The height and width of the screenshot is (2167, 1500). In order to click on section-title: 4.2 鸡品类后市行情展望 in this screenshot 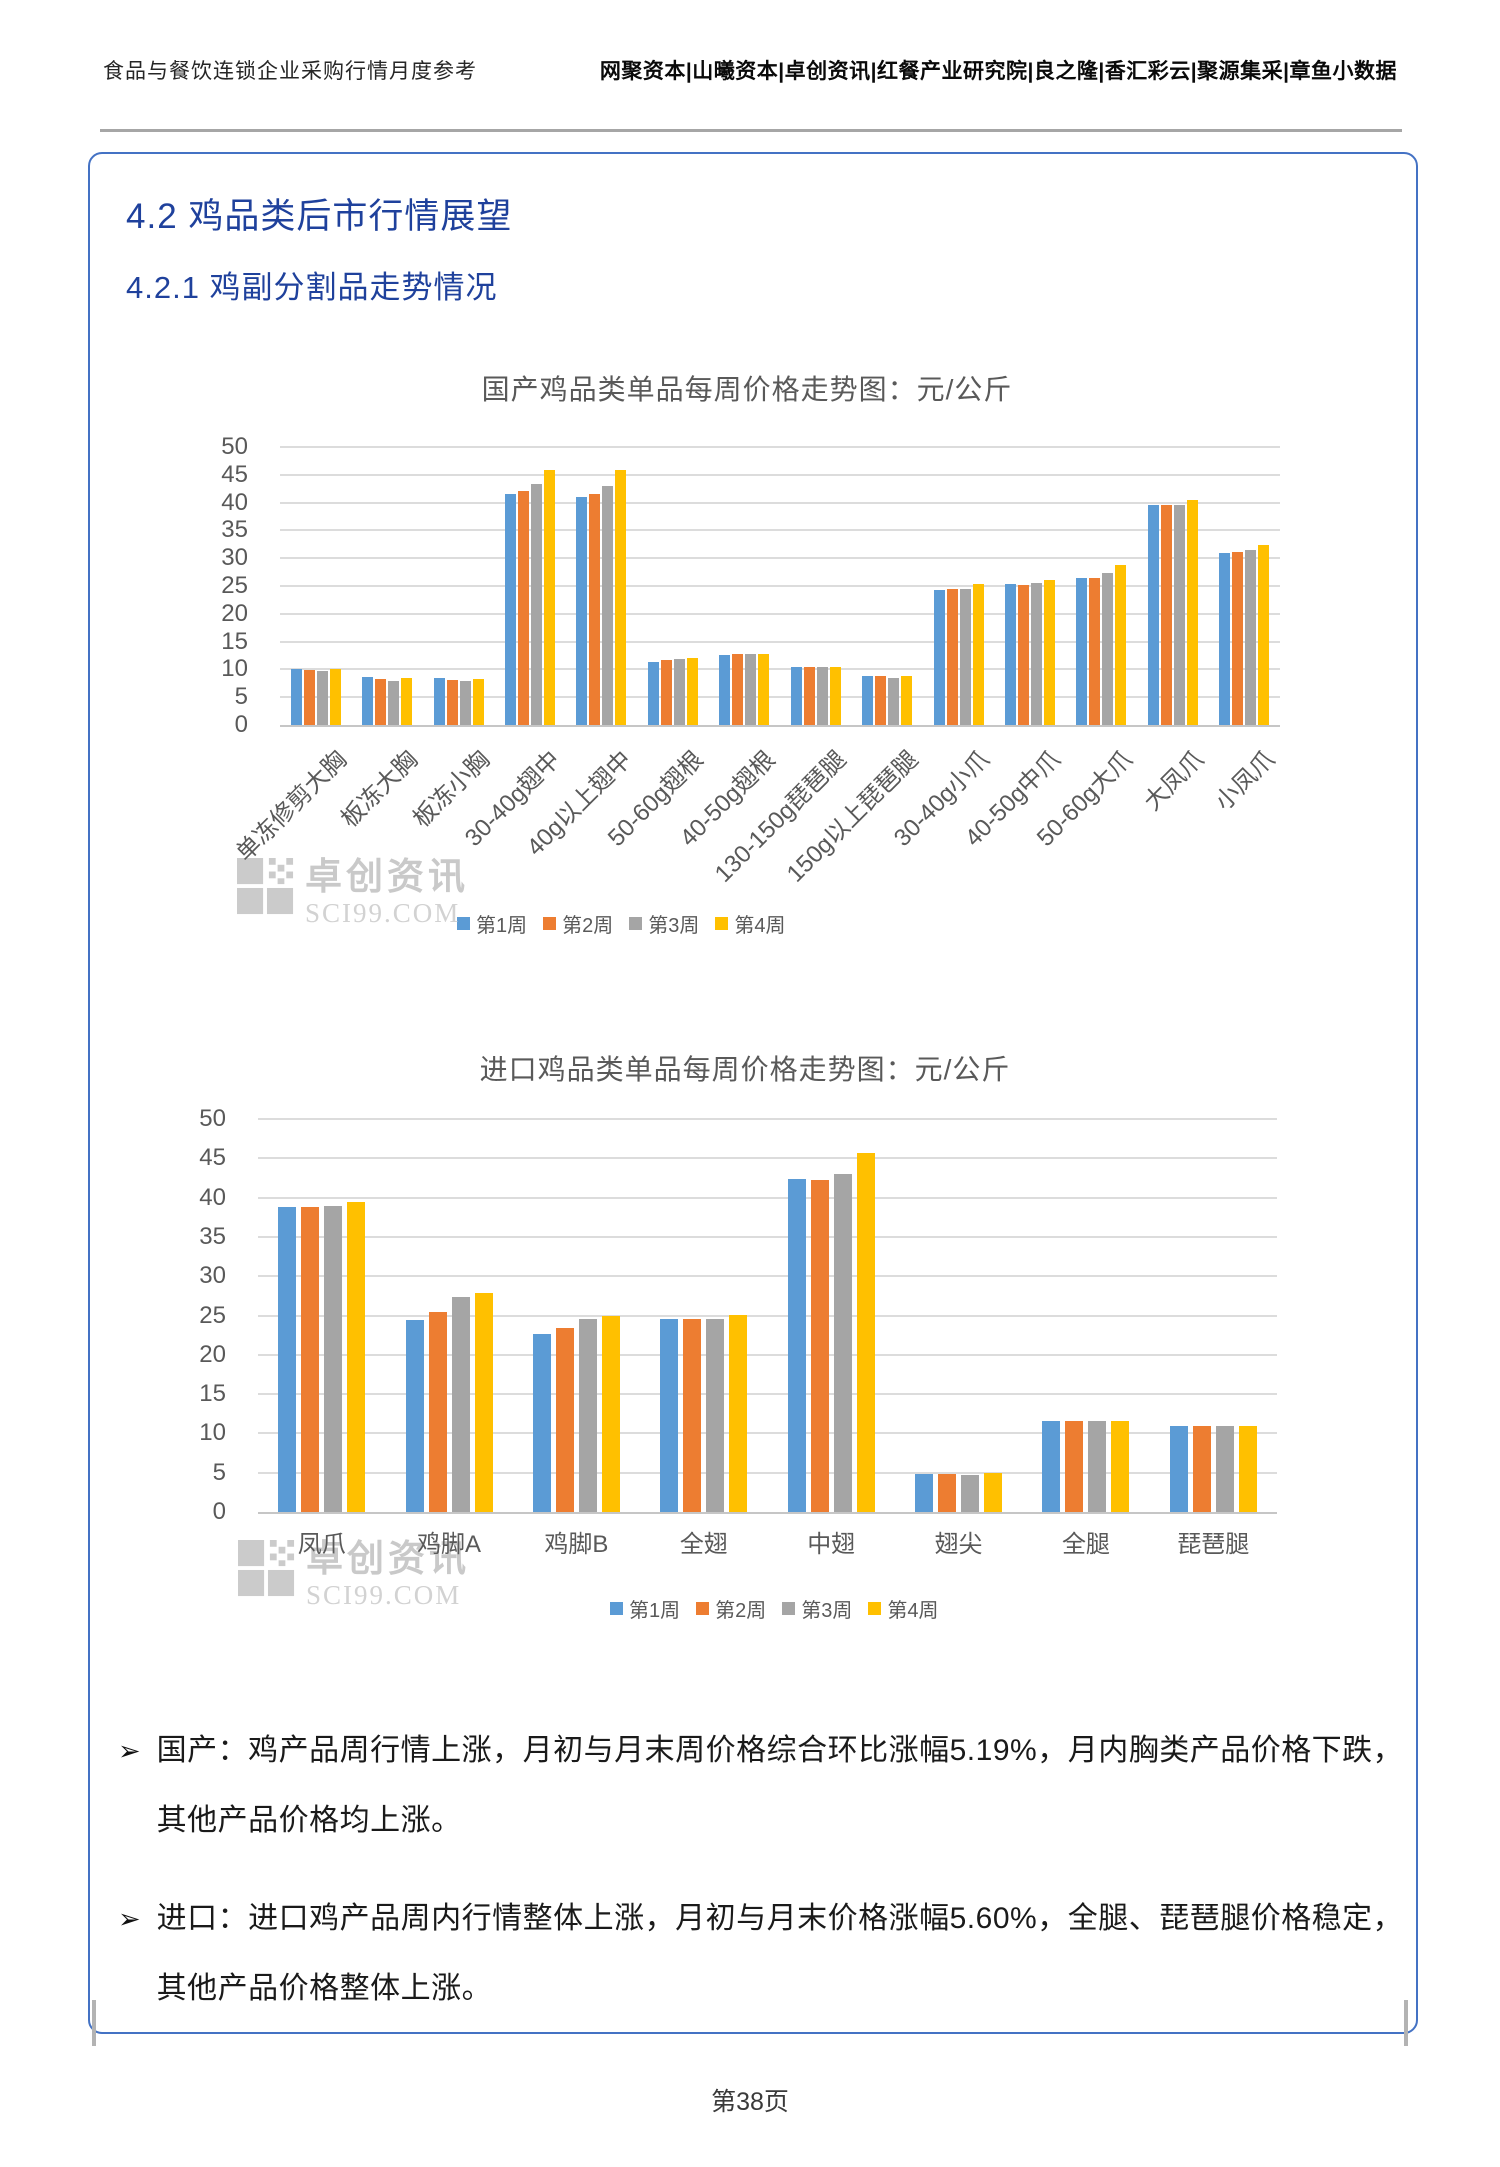, I will do `click(319, 216)`.